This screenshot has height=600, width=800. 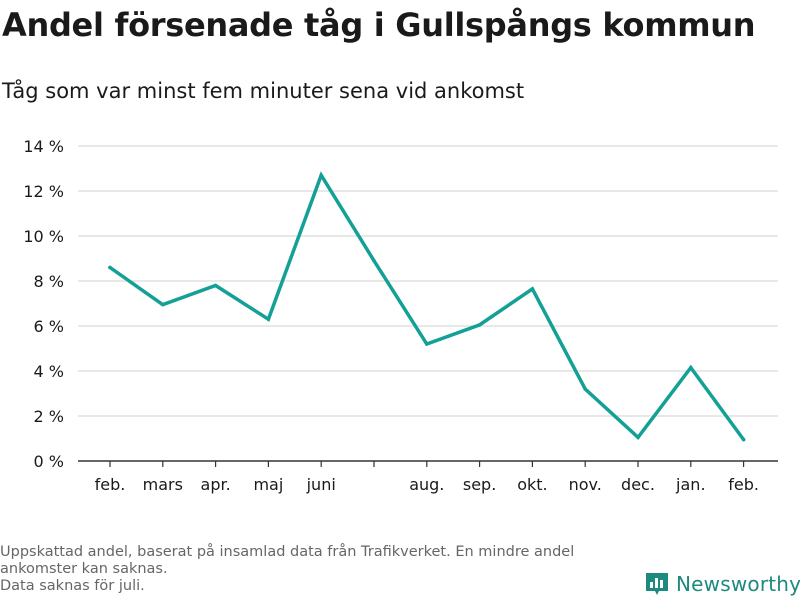 I want to click on x-tick-label: juni, so click(x=321, y=484).